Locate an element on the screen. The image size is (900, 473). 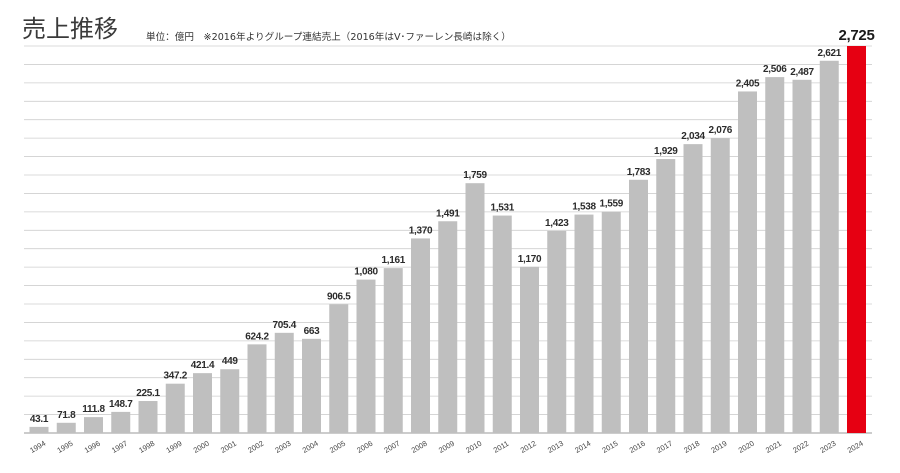
x-tick-label-2019: 2019 is located at coordinates (719, 447).